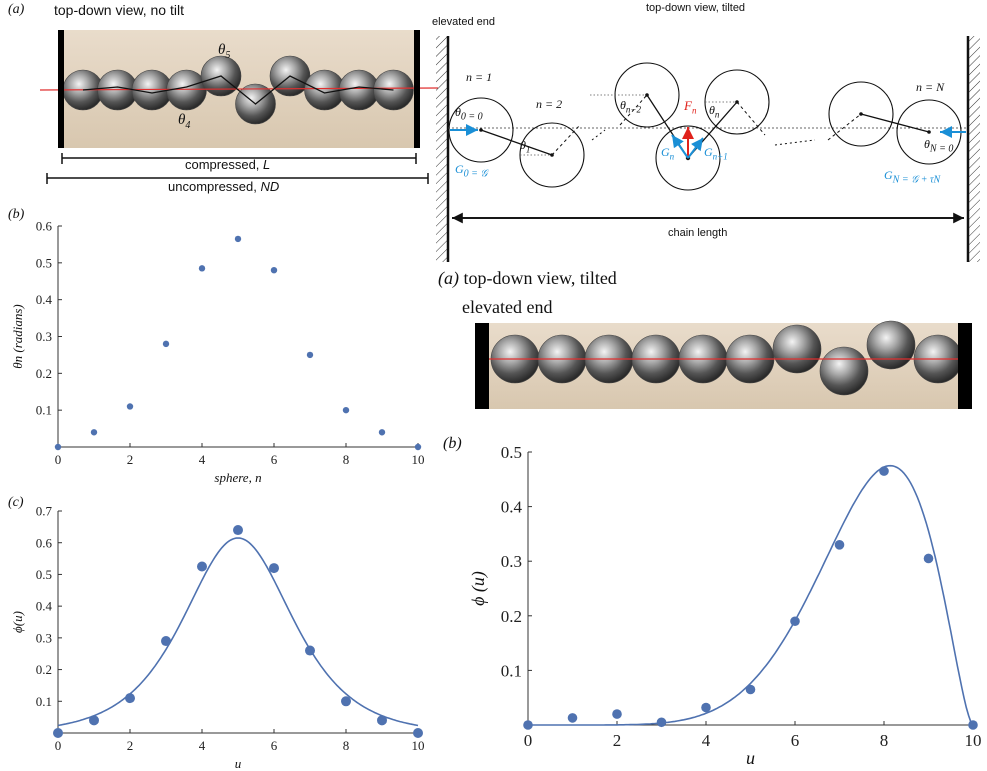 The image size is (987, 771). I want to click on x-tick-label: 10, so click(418, 459).